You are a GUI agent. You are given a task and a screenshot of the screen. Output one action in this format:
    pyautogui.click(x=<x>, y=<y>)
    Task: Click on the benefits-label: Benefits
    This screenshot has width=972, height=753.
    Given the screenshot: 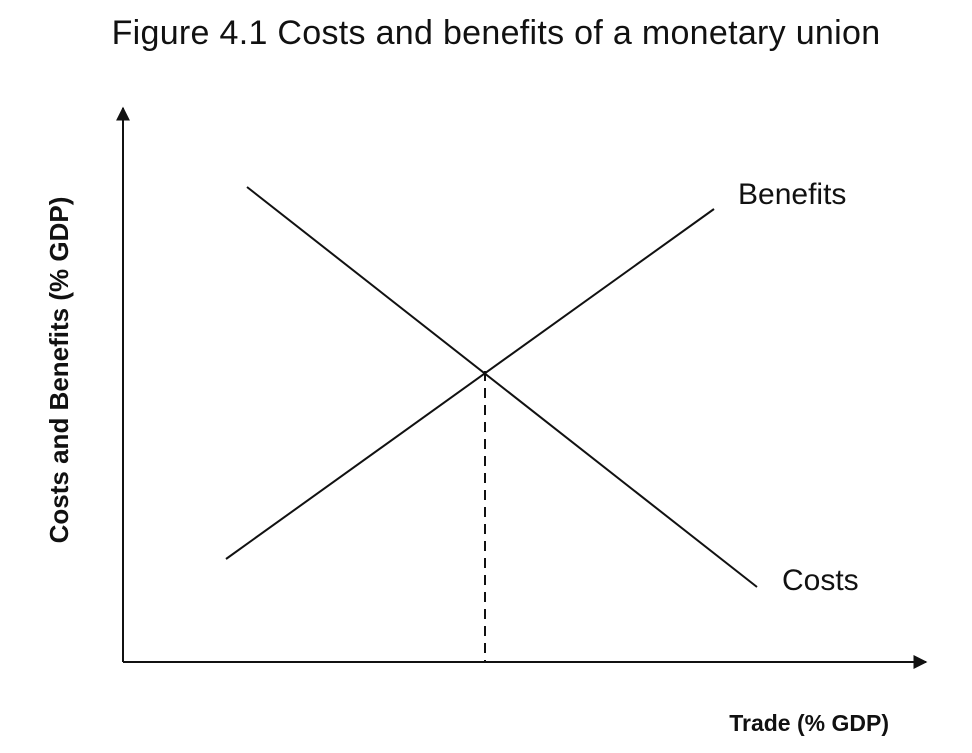 What is the action you would take?
    pyautogui.click(x=792, y=194)
    